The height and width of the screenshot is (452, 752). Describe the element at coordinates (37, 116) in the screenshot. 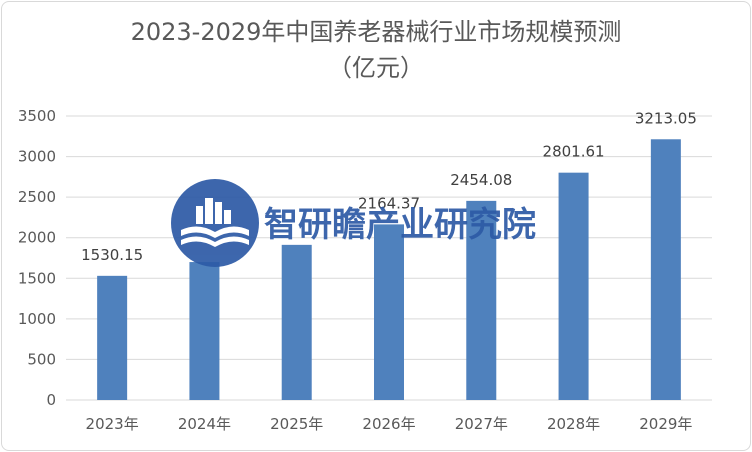

I see `y-tick-label: 3500` at that location.